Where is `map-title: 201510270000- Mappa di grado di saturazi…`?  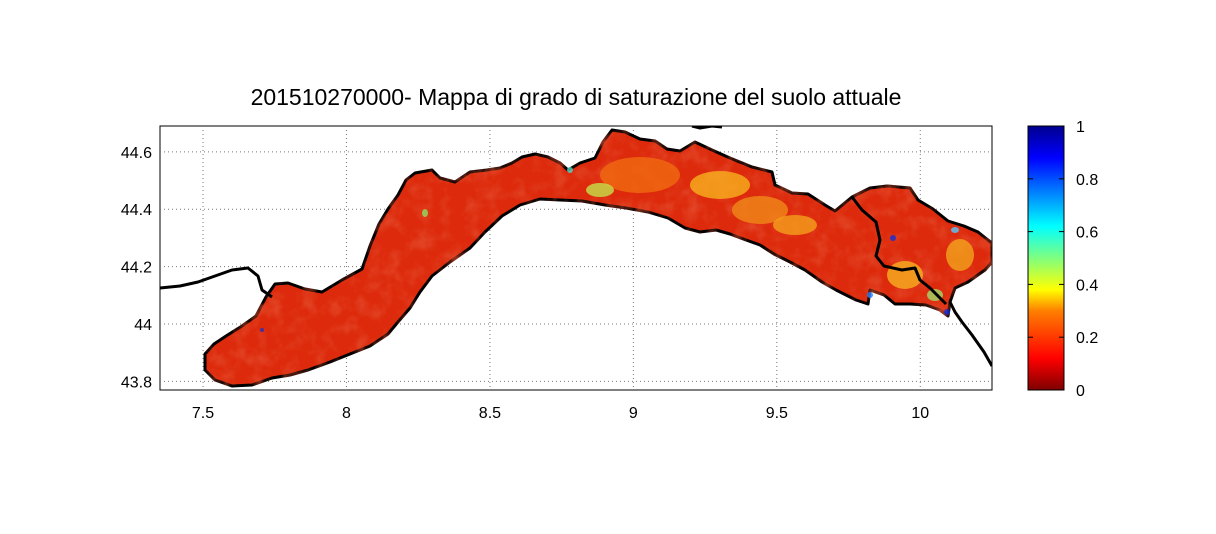
map-title: 201510270000- Mappa di grado di saturazi… is located at coordinates (576, 97).